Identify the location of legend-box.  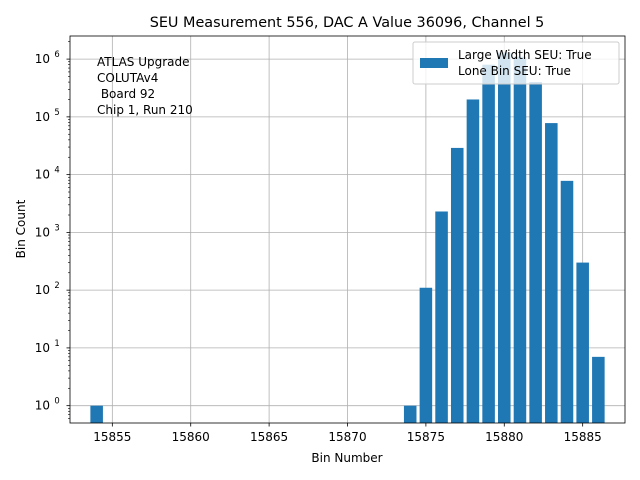
(516, 63).